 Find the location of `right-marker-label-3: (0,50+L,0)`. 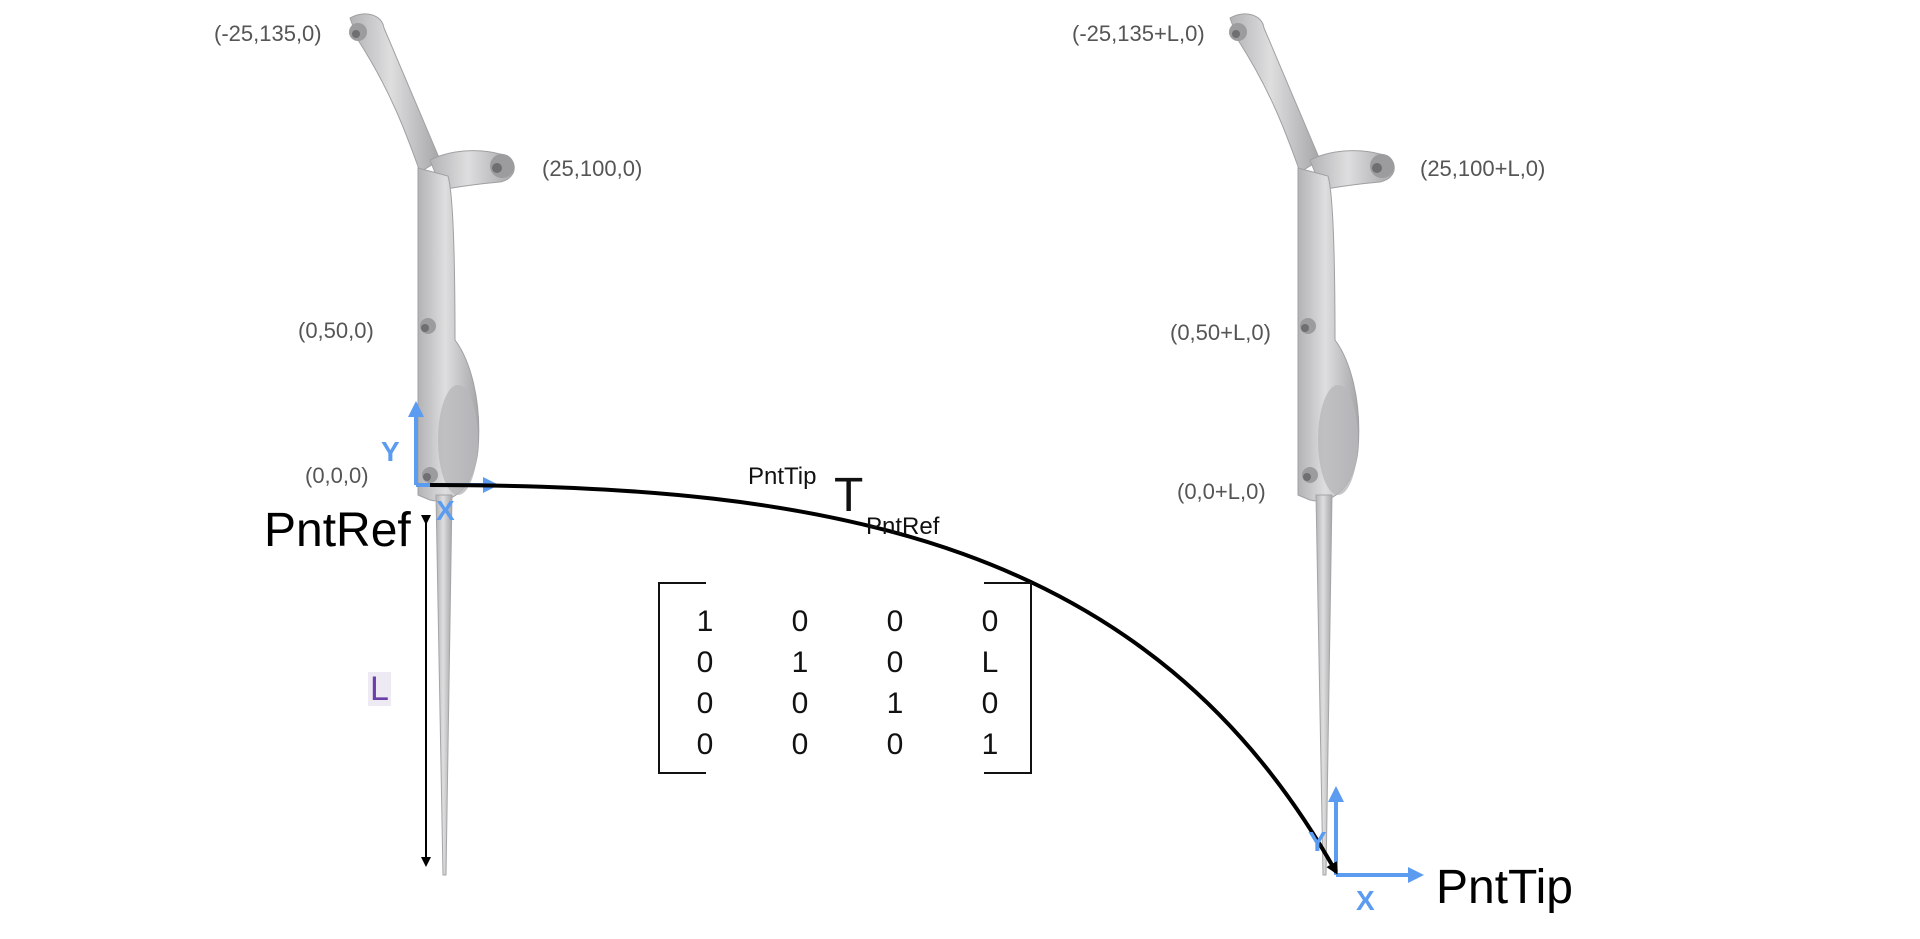

right-marker-label-3: (0,50+L,0) is located at coordinates (1220, 332).